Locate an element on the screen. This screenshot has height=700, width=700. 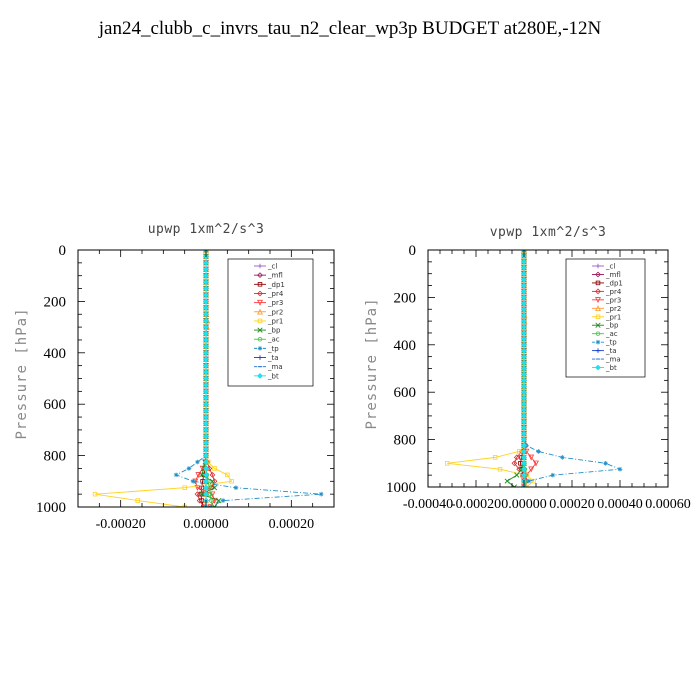
legend-label: _bp is located at coordinates (612, 326).